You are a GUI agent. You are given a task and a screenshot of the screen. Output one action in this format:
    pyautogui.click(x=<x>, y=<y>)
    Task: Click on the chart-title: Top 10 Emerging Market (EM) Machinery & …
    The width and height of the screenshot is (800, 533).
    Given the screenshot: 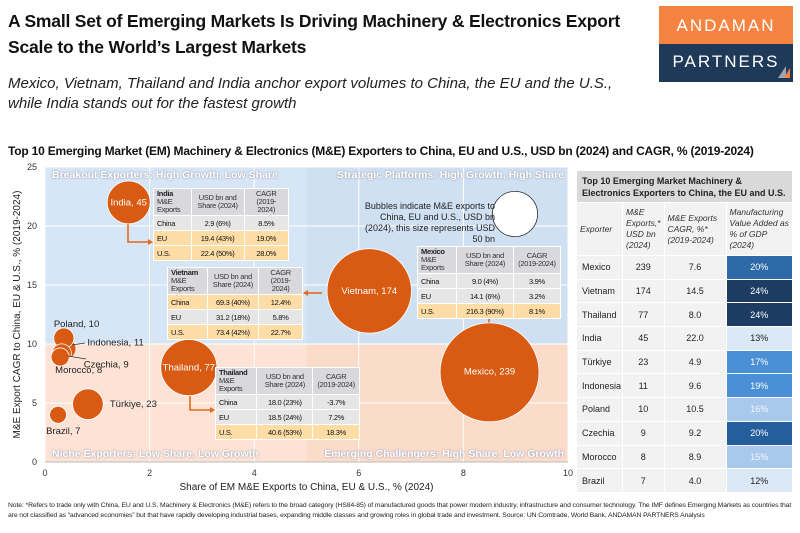 What is the action you would take?
    pyautogui.click(x=381, y=151)
    